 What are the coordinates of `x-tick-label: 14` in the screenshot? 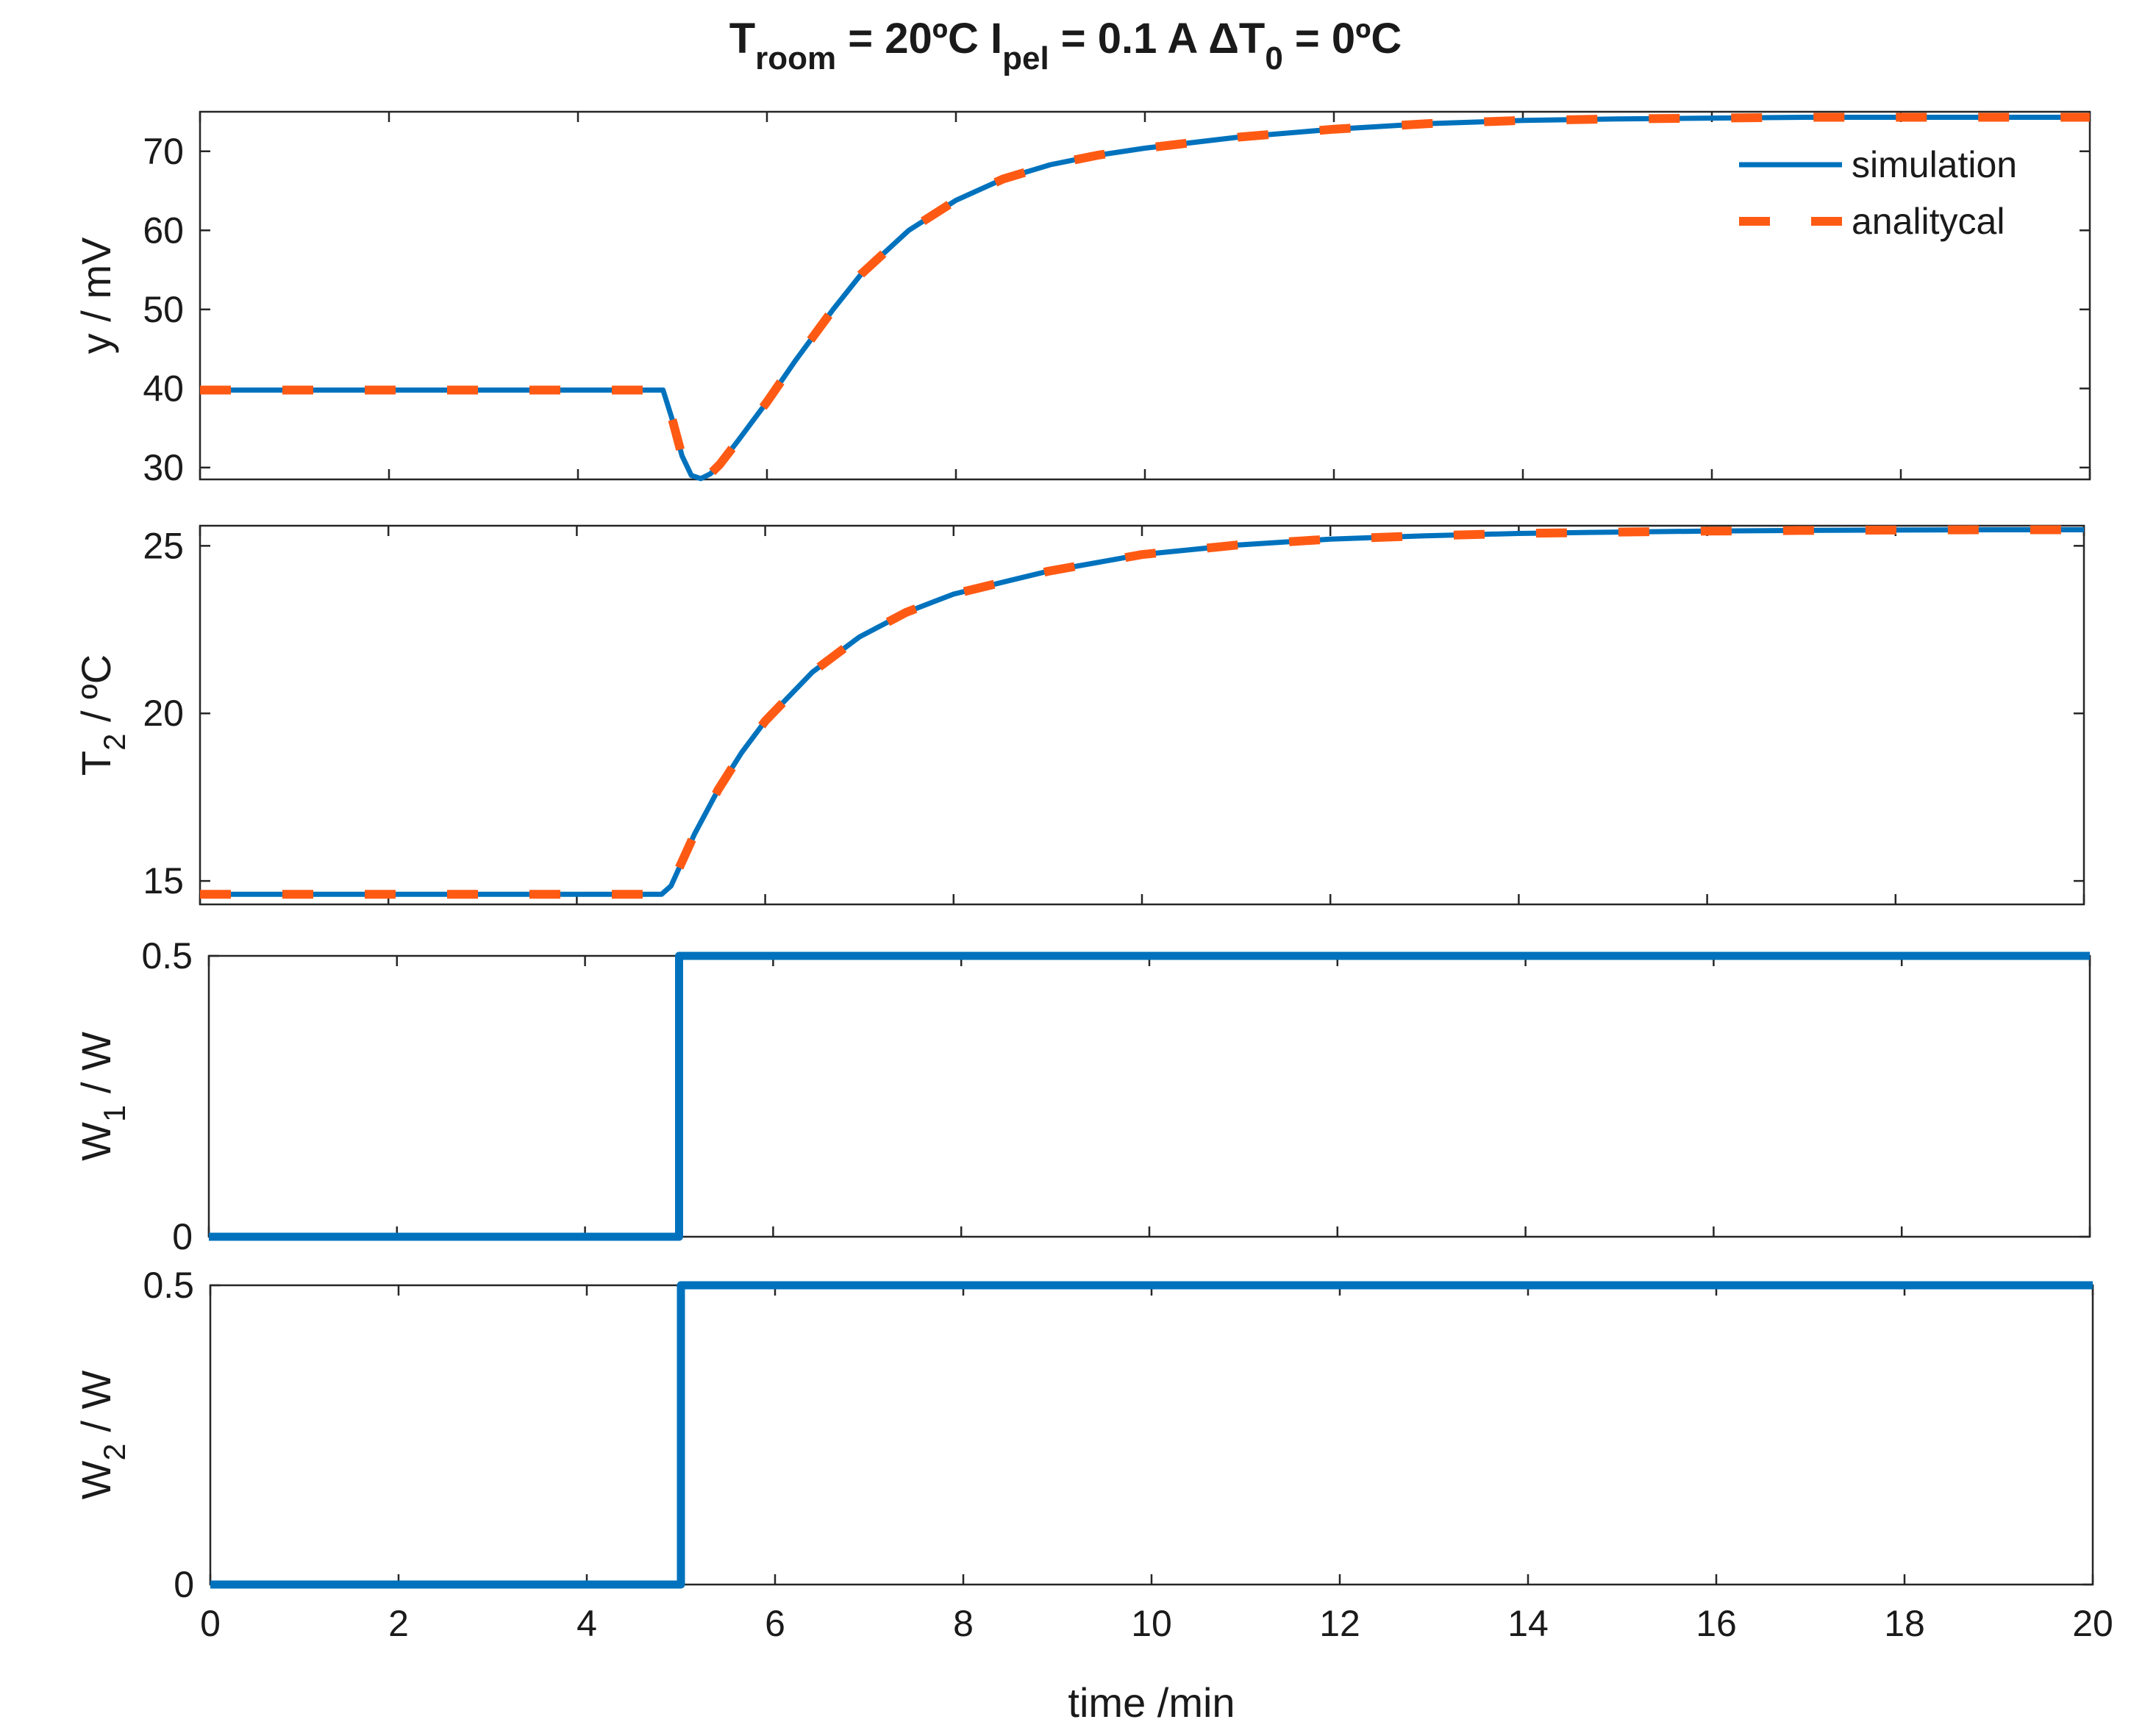 It's located at (1528, 1624).